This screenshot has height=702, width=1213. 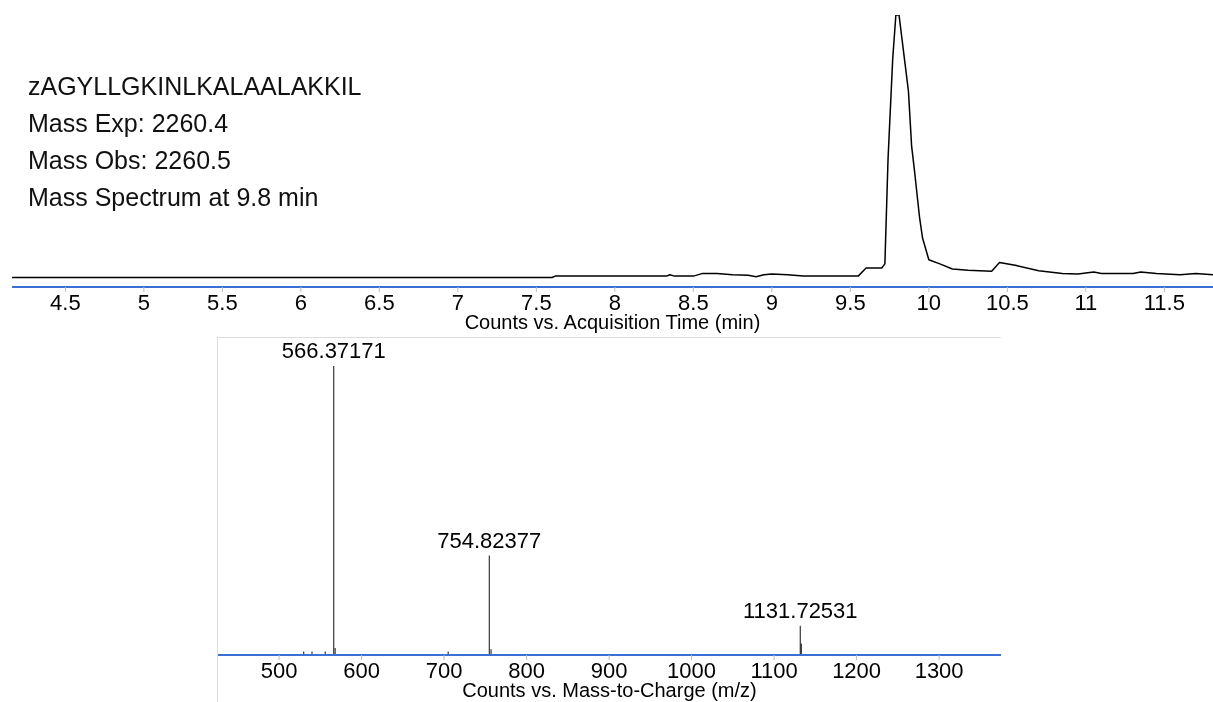 What do you see at coordinates (130, 160) in the screenshot?
I see `annotation: Mass Obs: 2260.5` at bounding box center [130, 160].